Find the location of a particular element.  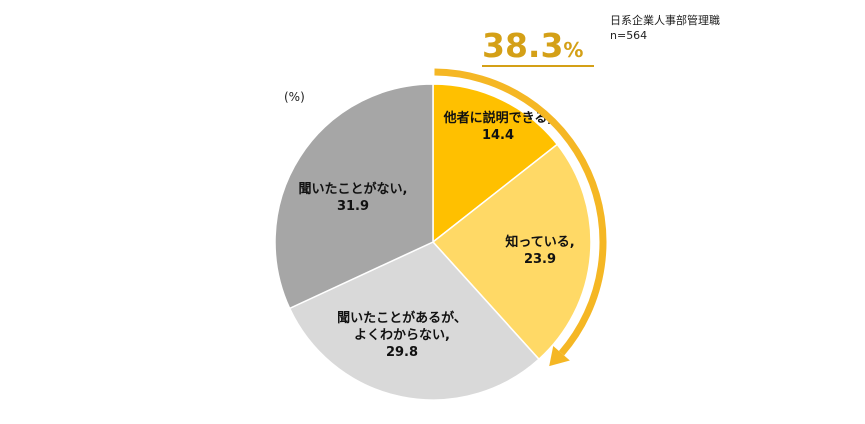

slice-category-label: 知っている, is located at coordinates (539, 242).